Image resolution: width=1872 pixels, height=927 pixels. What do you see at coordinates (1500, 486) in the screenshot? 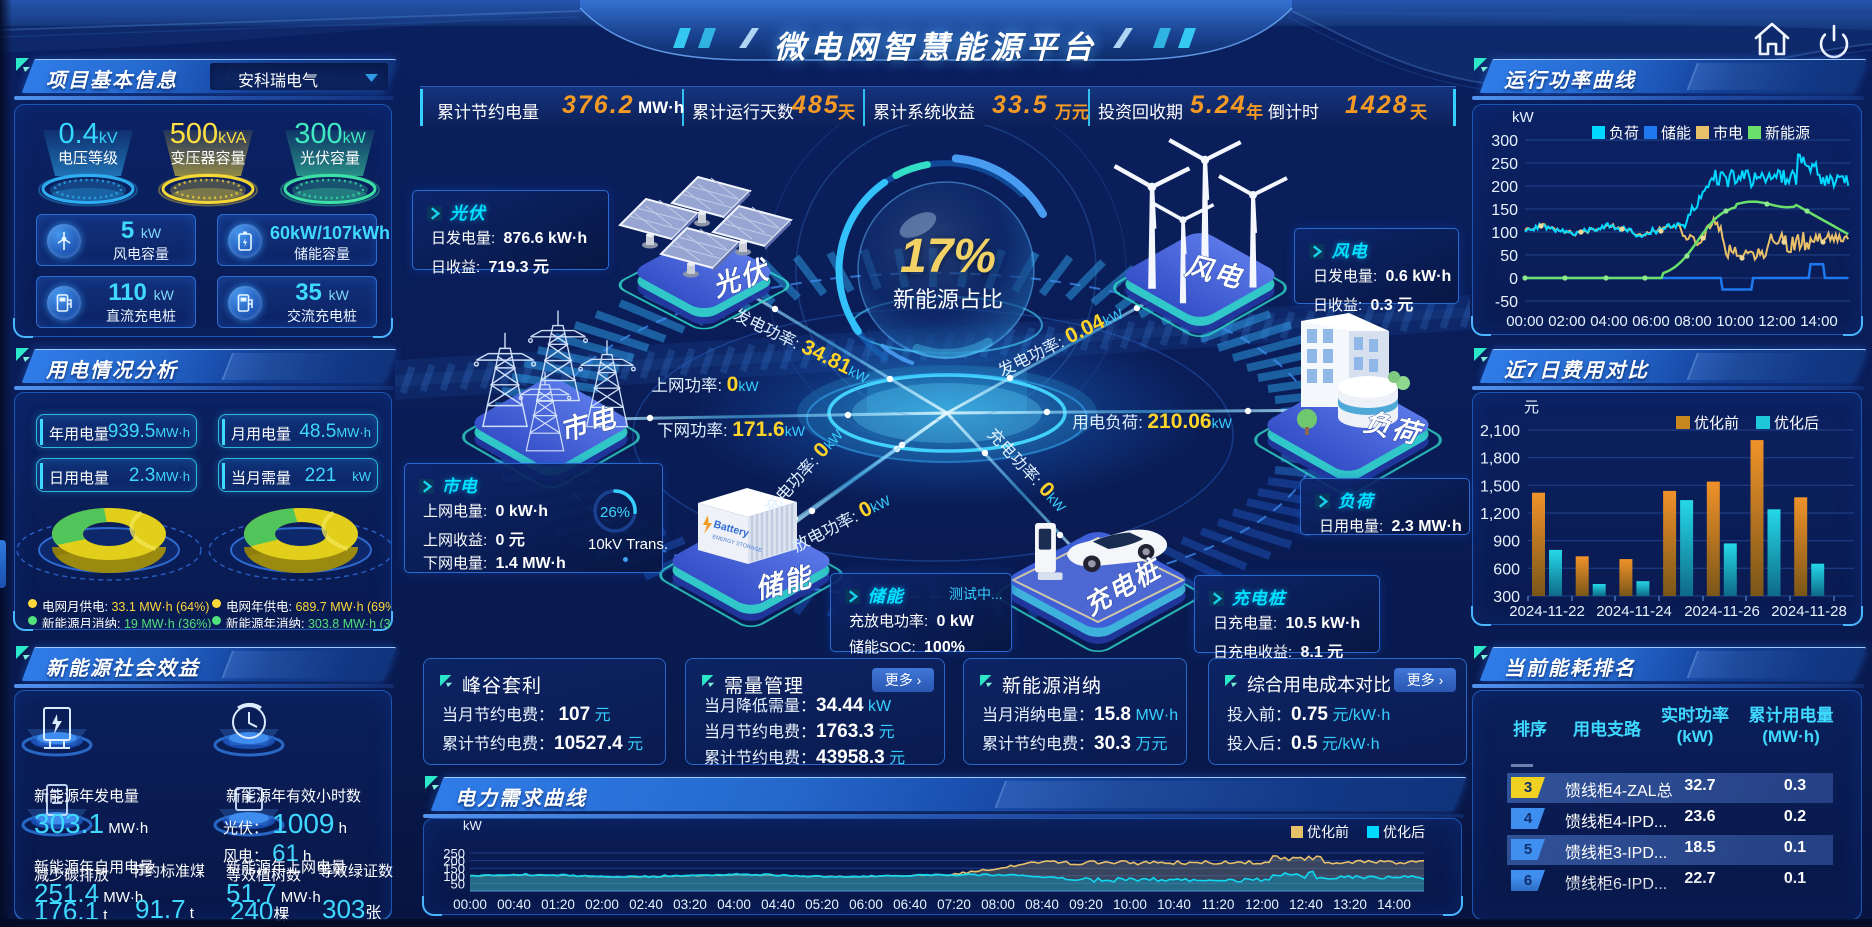
I see `svg-text: 1,500` at bounding box center [1500, 486].